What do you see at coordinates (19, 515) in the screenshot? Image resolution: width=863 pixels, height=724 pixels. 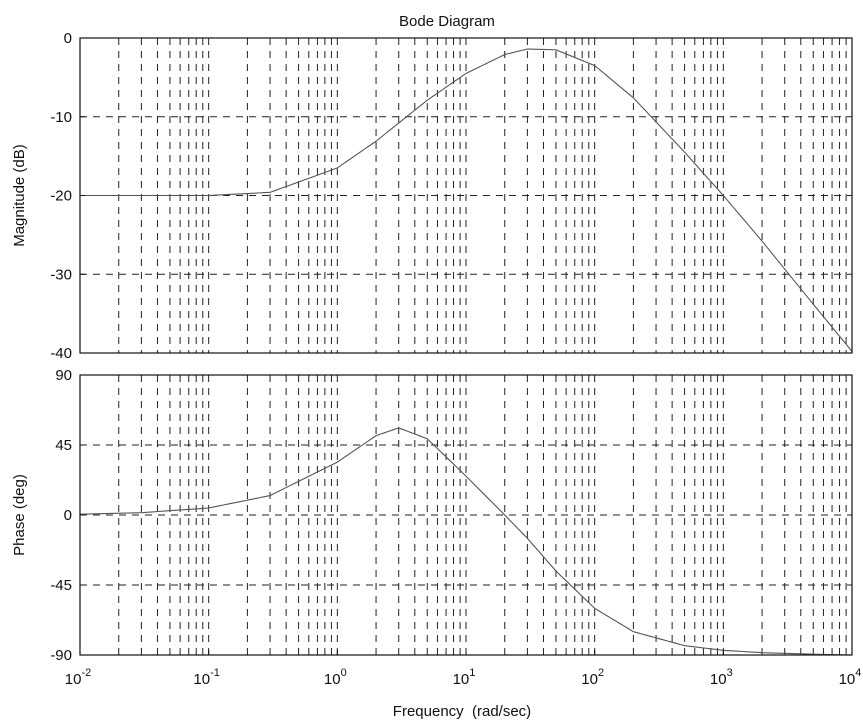 I see `phase-y-axis-label: Phase (deg)` at bounding box center [19, 515].